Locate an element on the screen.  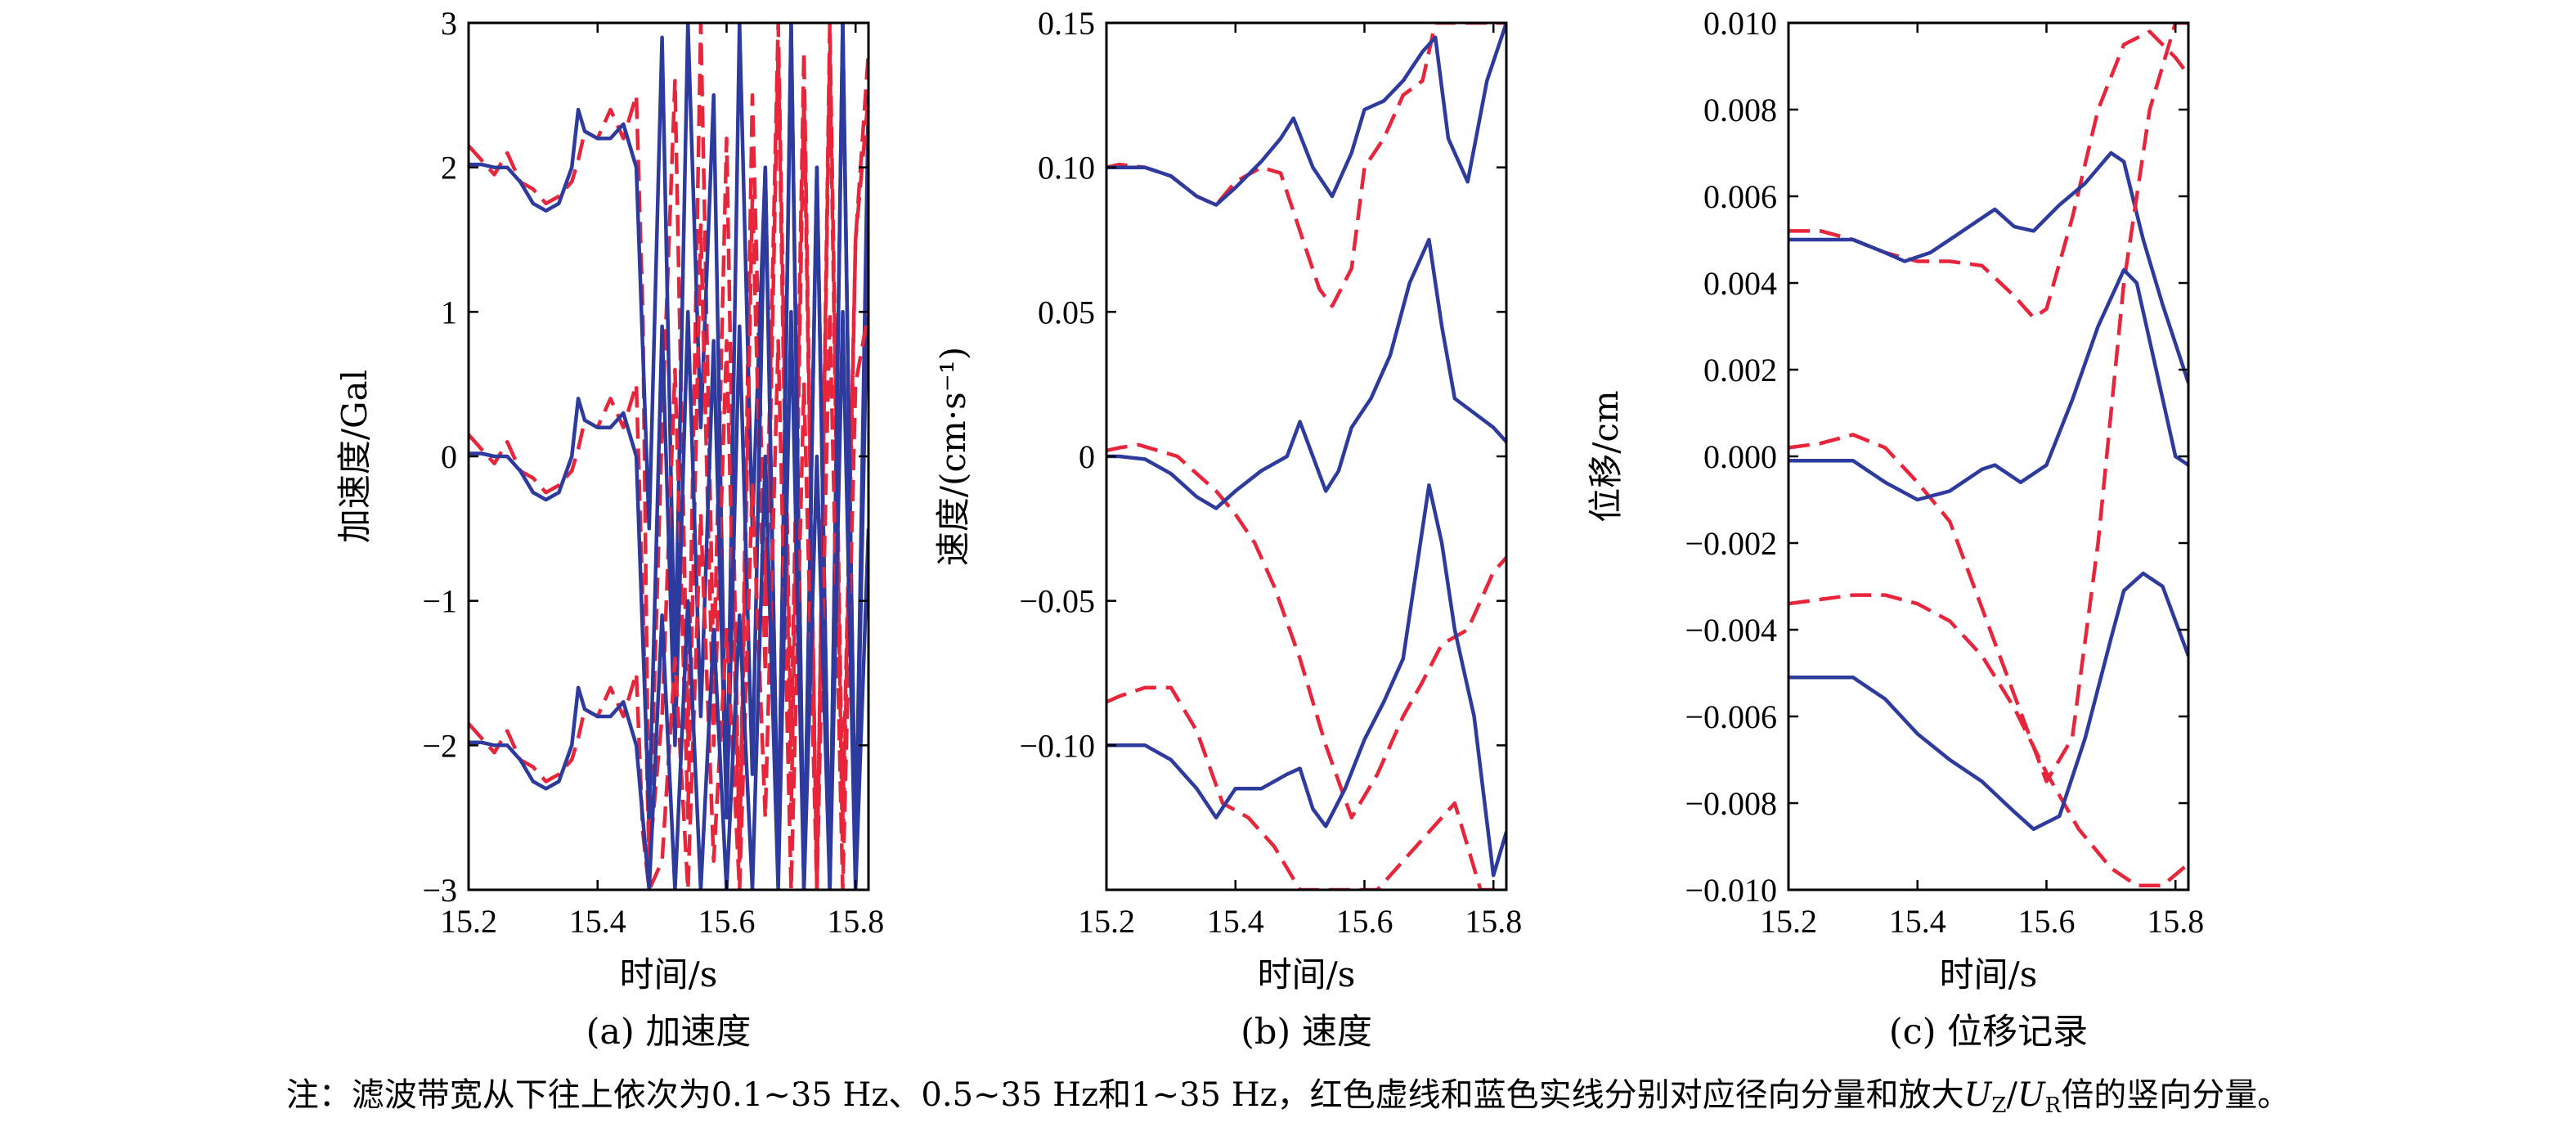
footnote-u-z: U is located at coordinates (1978, 1095).